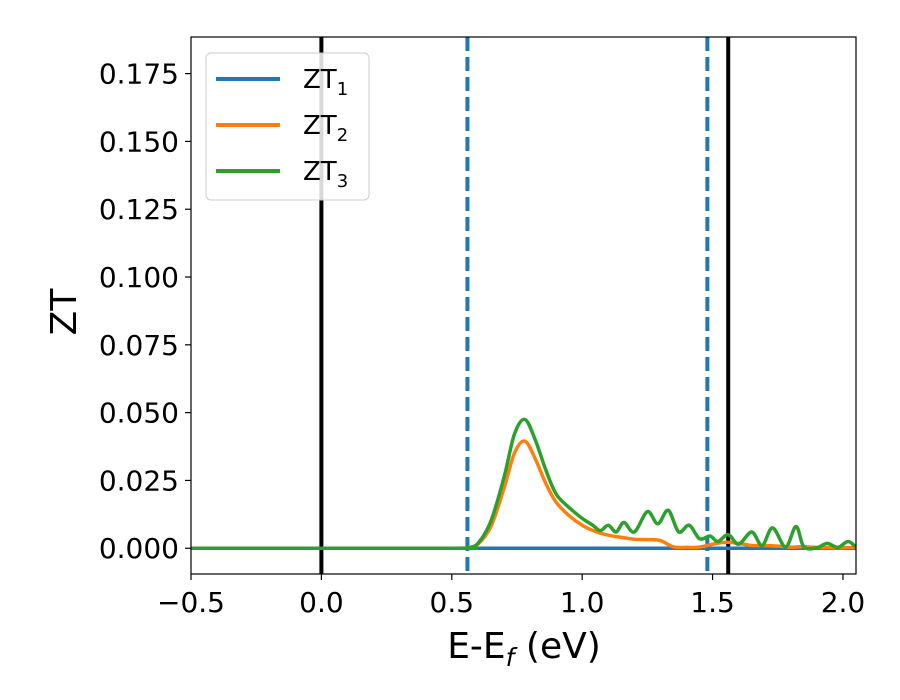 This screenshot has height=700, width=900. I want to click on x-tick-label: 0.0, so click(321, 602).